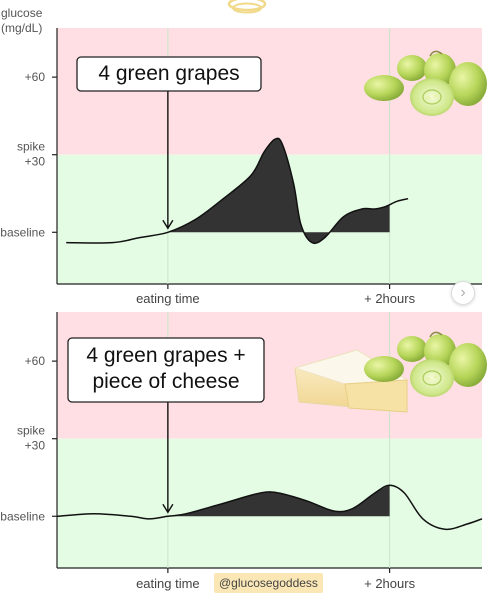 The image size is (492, 594). What do you see at coordinates (168, 73) in the screenshot?
I see `annotation-text: 4 green grapes` at bounding box center [168, 73].